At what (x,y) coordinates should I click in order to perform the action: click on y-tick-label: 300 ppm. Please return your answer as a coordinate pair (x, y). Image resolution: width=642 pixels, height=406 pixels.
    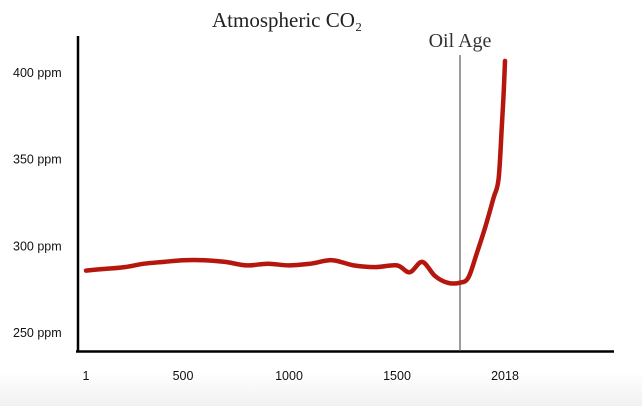
    Looking at the image, I should click on (37, 246).